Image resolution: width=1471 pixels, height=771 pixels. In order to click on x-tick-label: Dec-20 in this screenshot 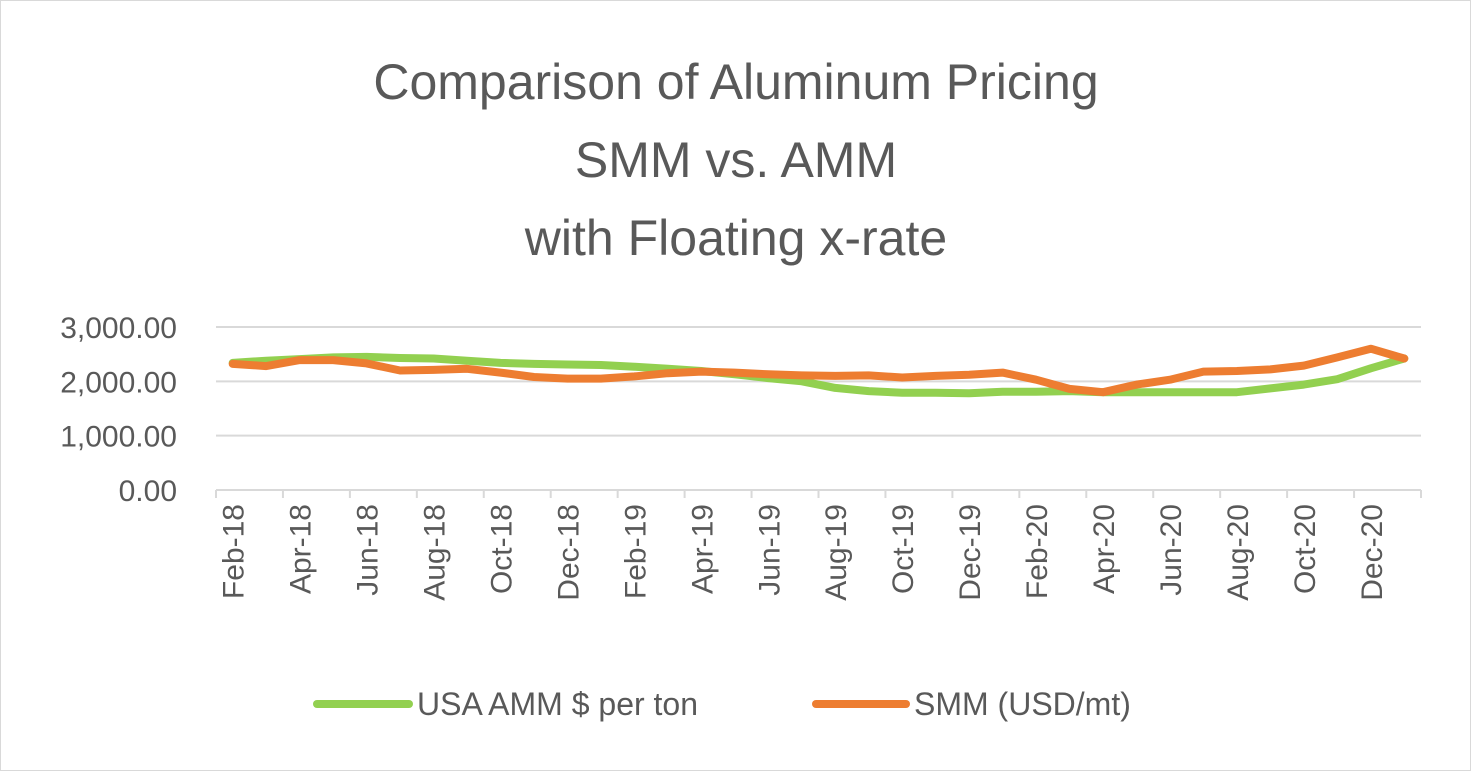, I will do `click(1372, 552)`.